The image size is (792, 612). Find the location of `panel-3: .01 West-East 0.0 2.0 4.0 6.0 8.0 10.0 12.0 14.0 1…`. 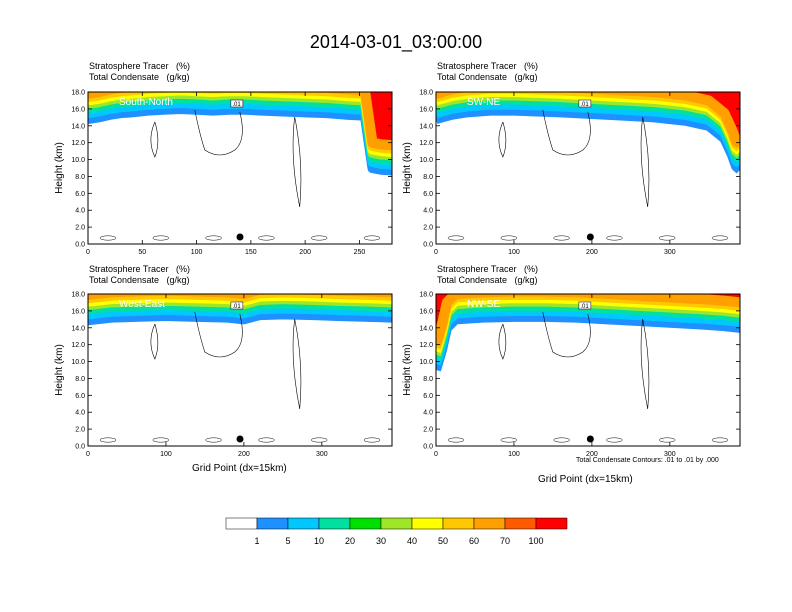

panel-3: .01 West-East 0.0 2.0 4.0 6.0 8.0 10.0 12.0 14.0 1… is located at coordinates (223, 375).